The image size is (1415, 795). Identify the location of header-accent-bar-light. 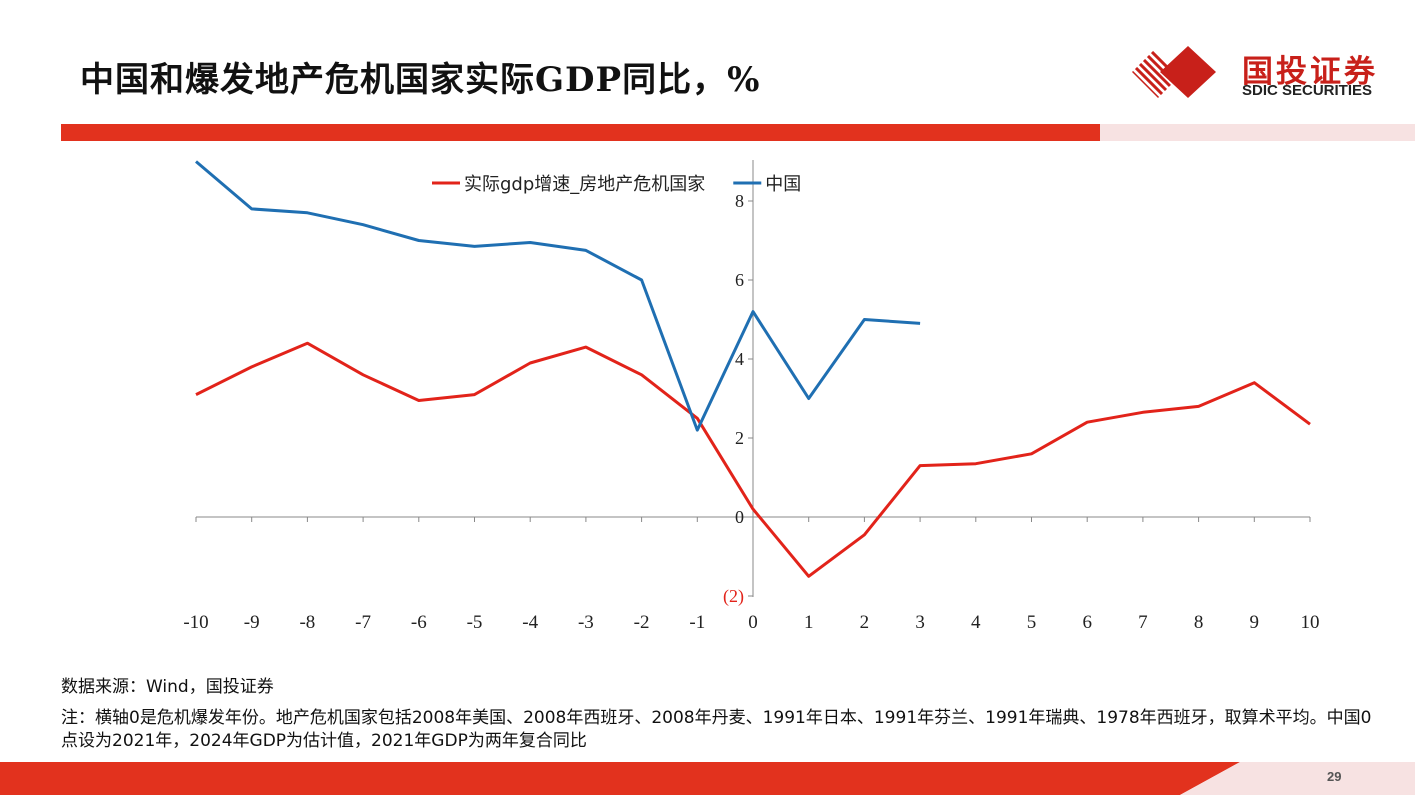
(1257, 132).